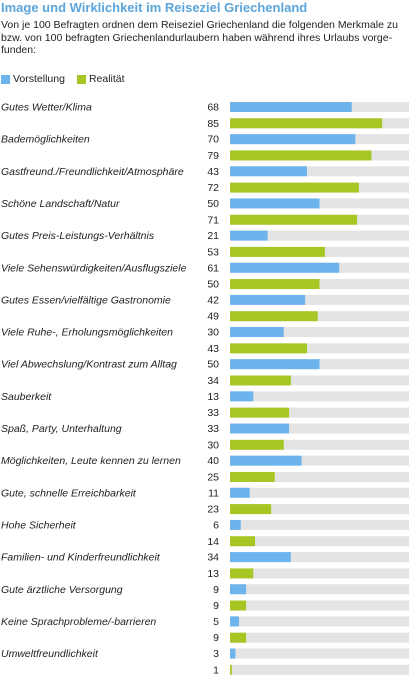  I want to click on value-label-realitaet: 79, so click(213, 156).